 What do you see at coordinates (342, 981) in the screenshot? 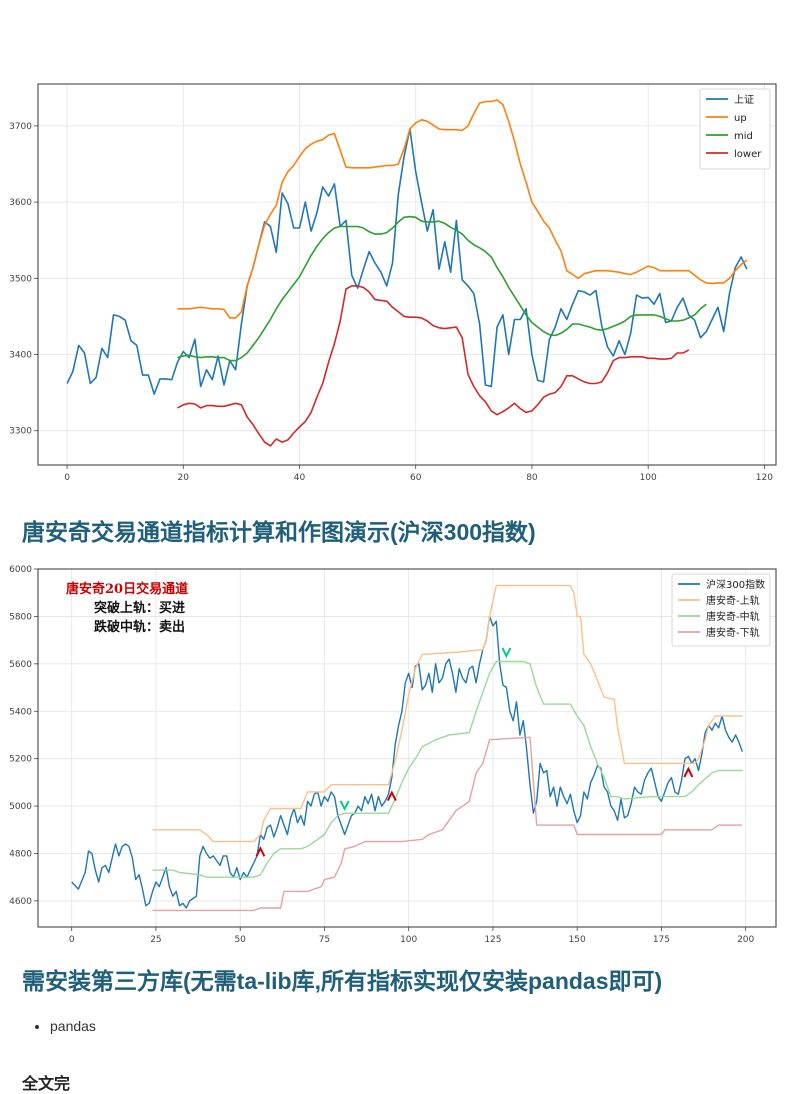
I see `section-heading-dependencies: 需安装第三方库(无需ta-lib库,所有指标实现仅安装pandas即可)` at bounding box center [342, 981].